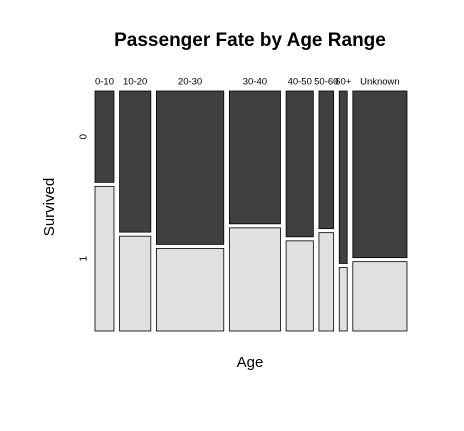 The height and width of the screenshot is (431, 464). Describe the element at coordinates (84, 136) in the screenshot. I see `y-level-label: 0` at that location.